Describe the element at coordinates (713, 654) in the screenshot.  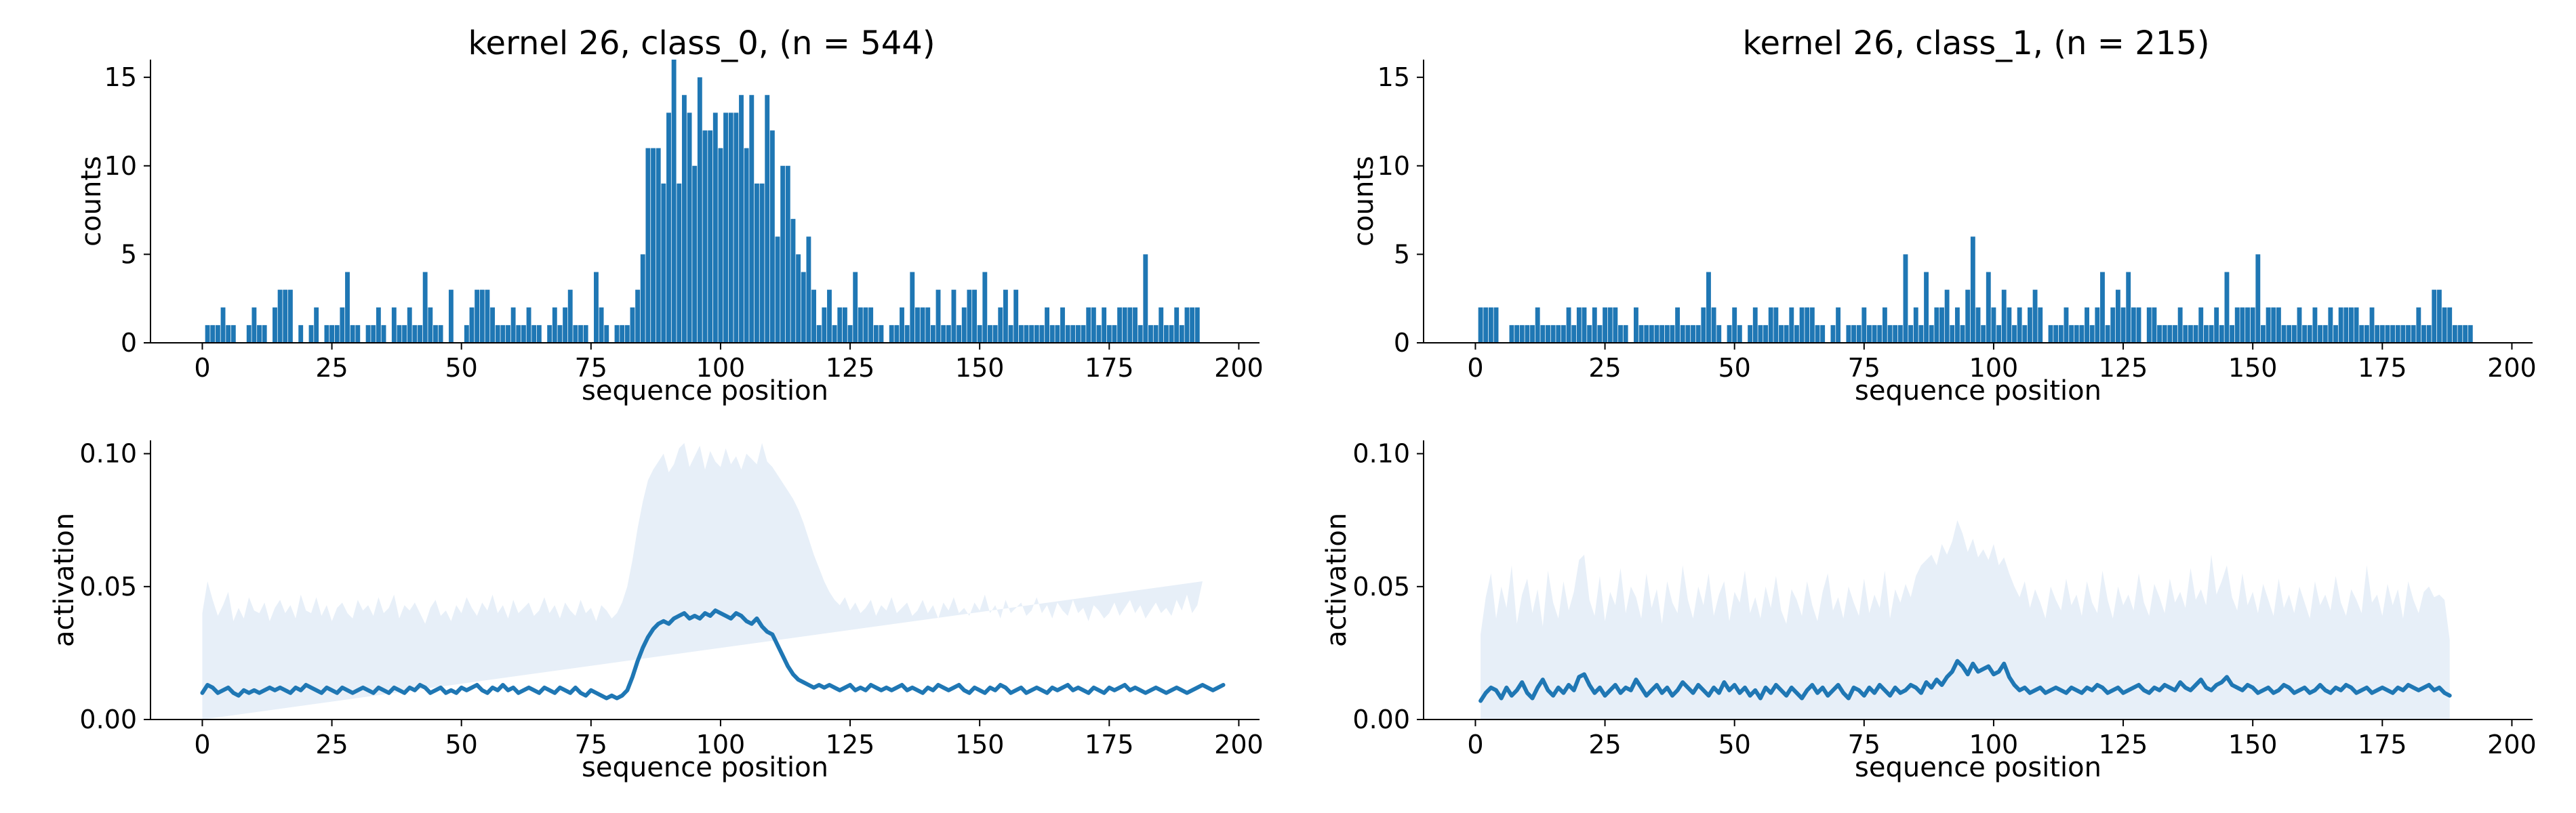
I see `activation-mean-line` at that location.